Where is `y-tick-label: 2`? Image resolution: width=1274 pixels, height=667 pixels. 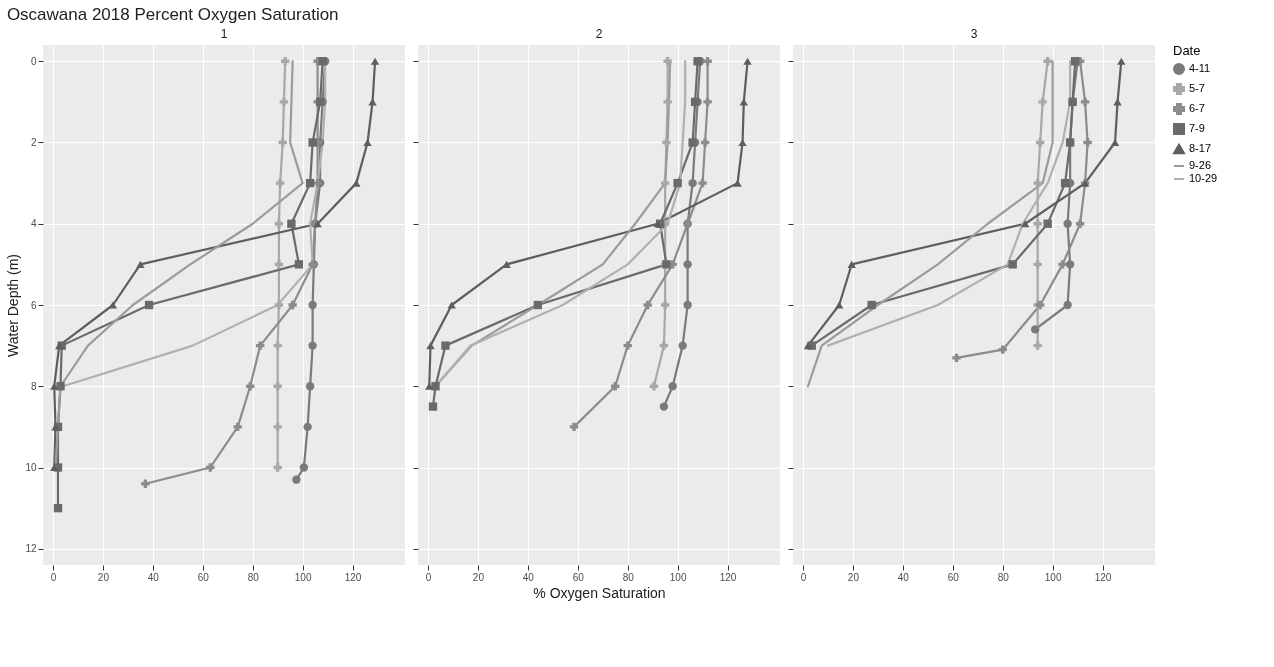
y-tick-label: 2 is located at coordinates (33, 142).